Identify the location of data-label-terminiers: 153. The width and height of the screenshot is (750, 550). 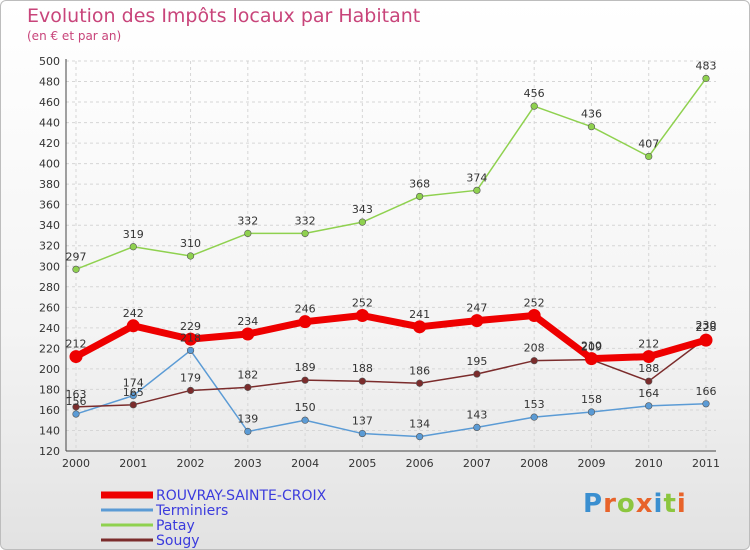
(534, 404).